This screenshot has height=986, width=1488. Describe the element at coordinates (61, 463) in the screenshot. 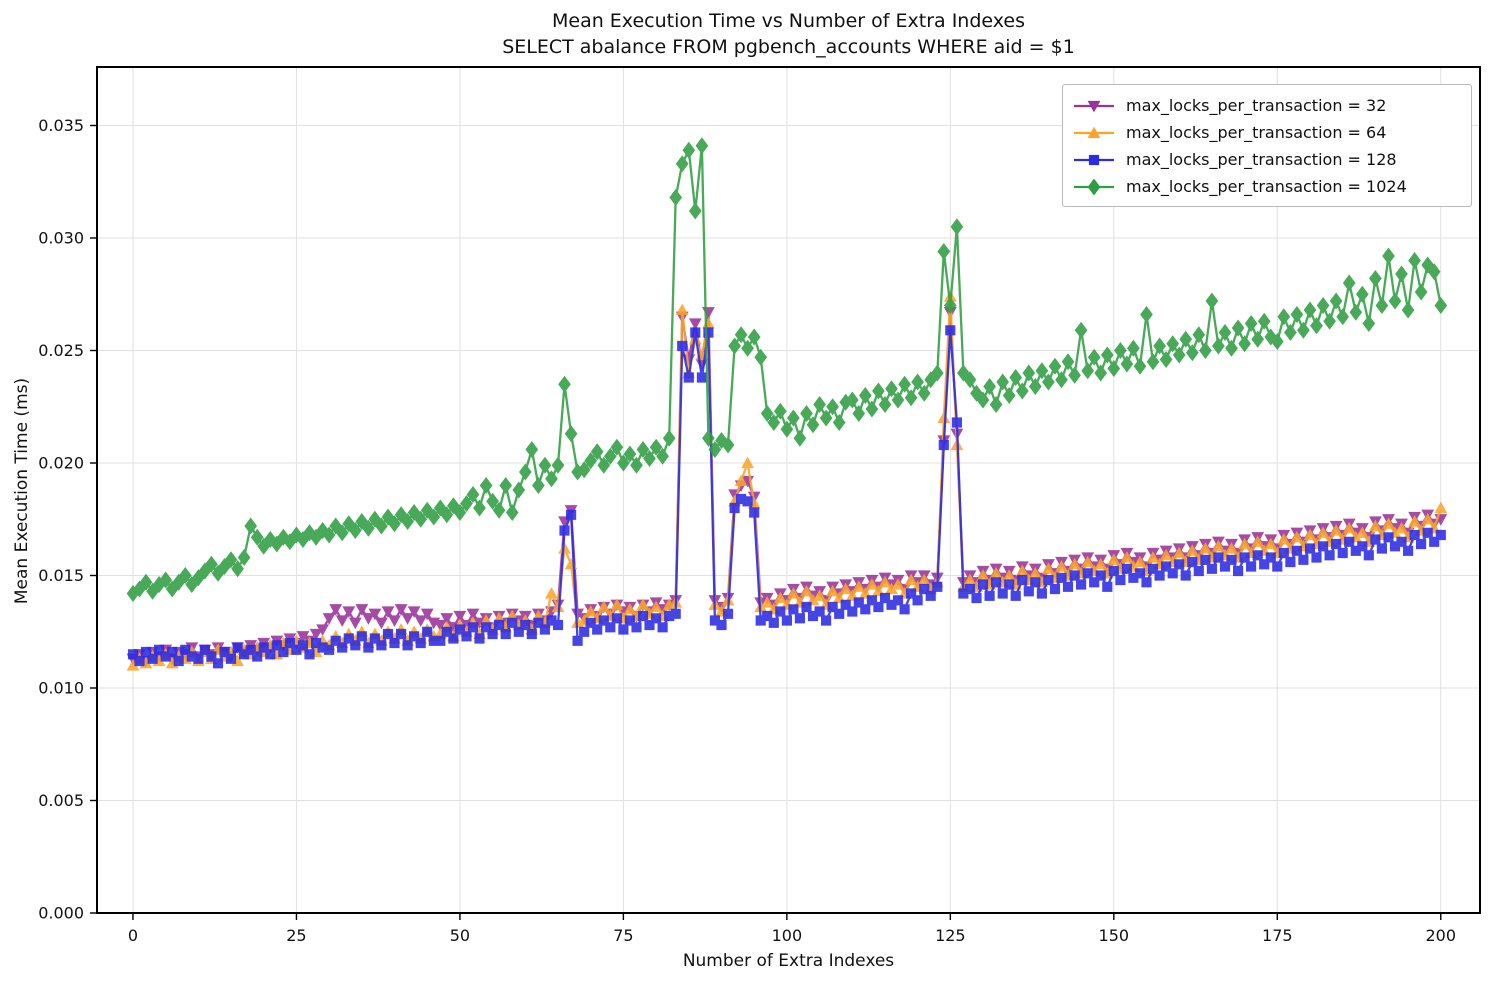

I see `y-tick-label: 0.020` at that location.